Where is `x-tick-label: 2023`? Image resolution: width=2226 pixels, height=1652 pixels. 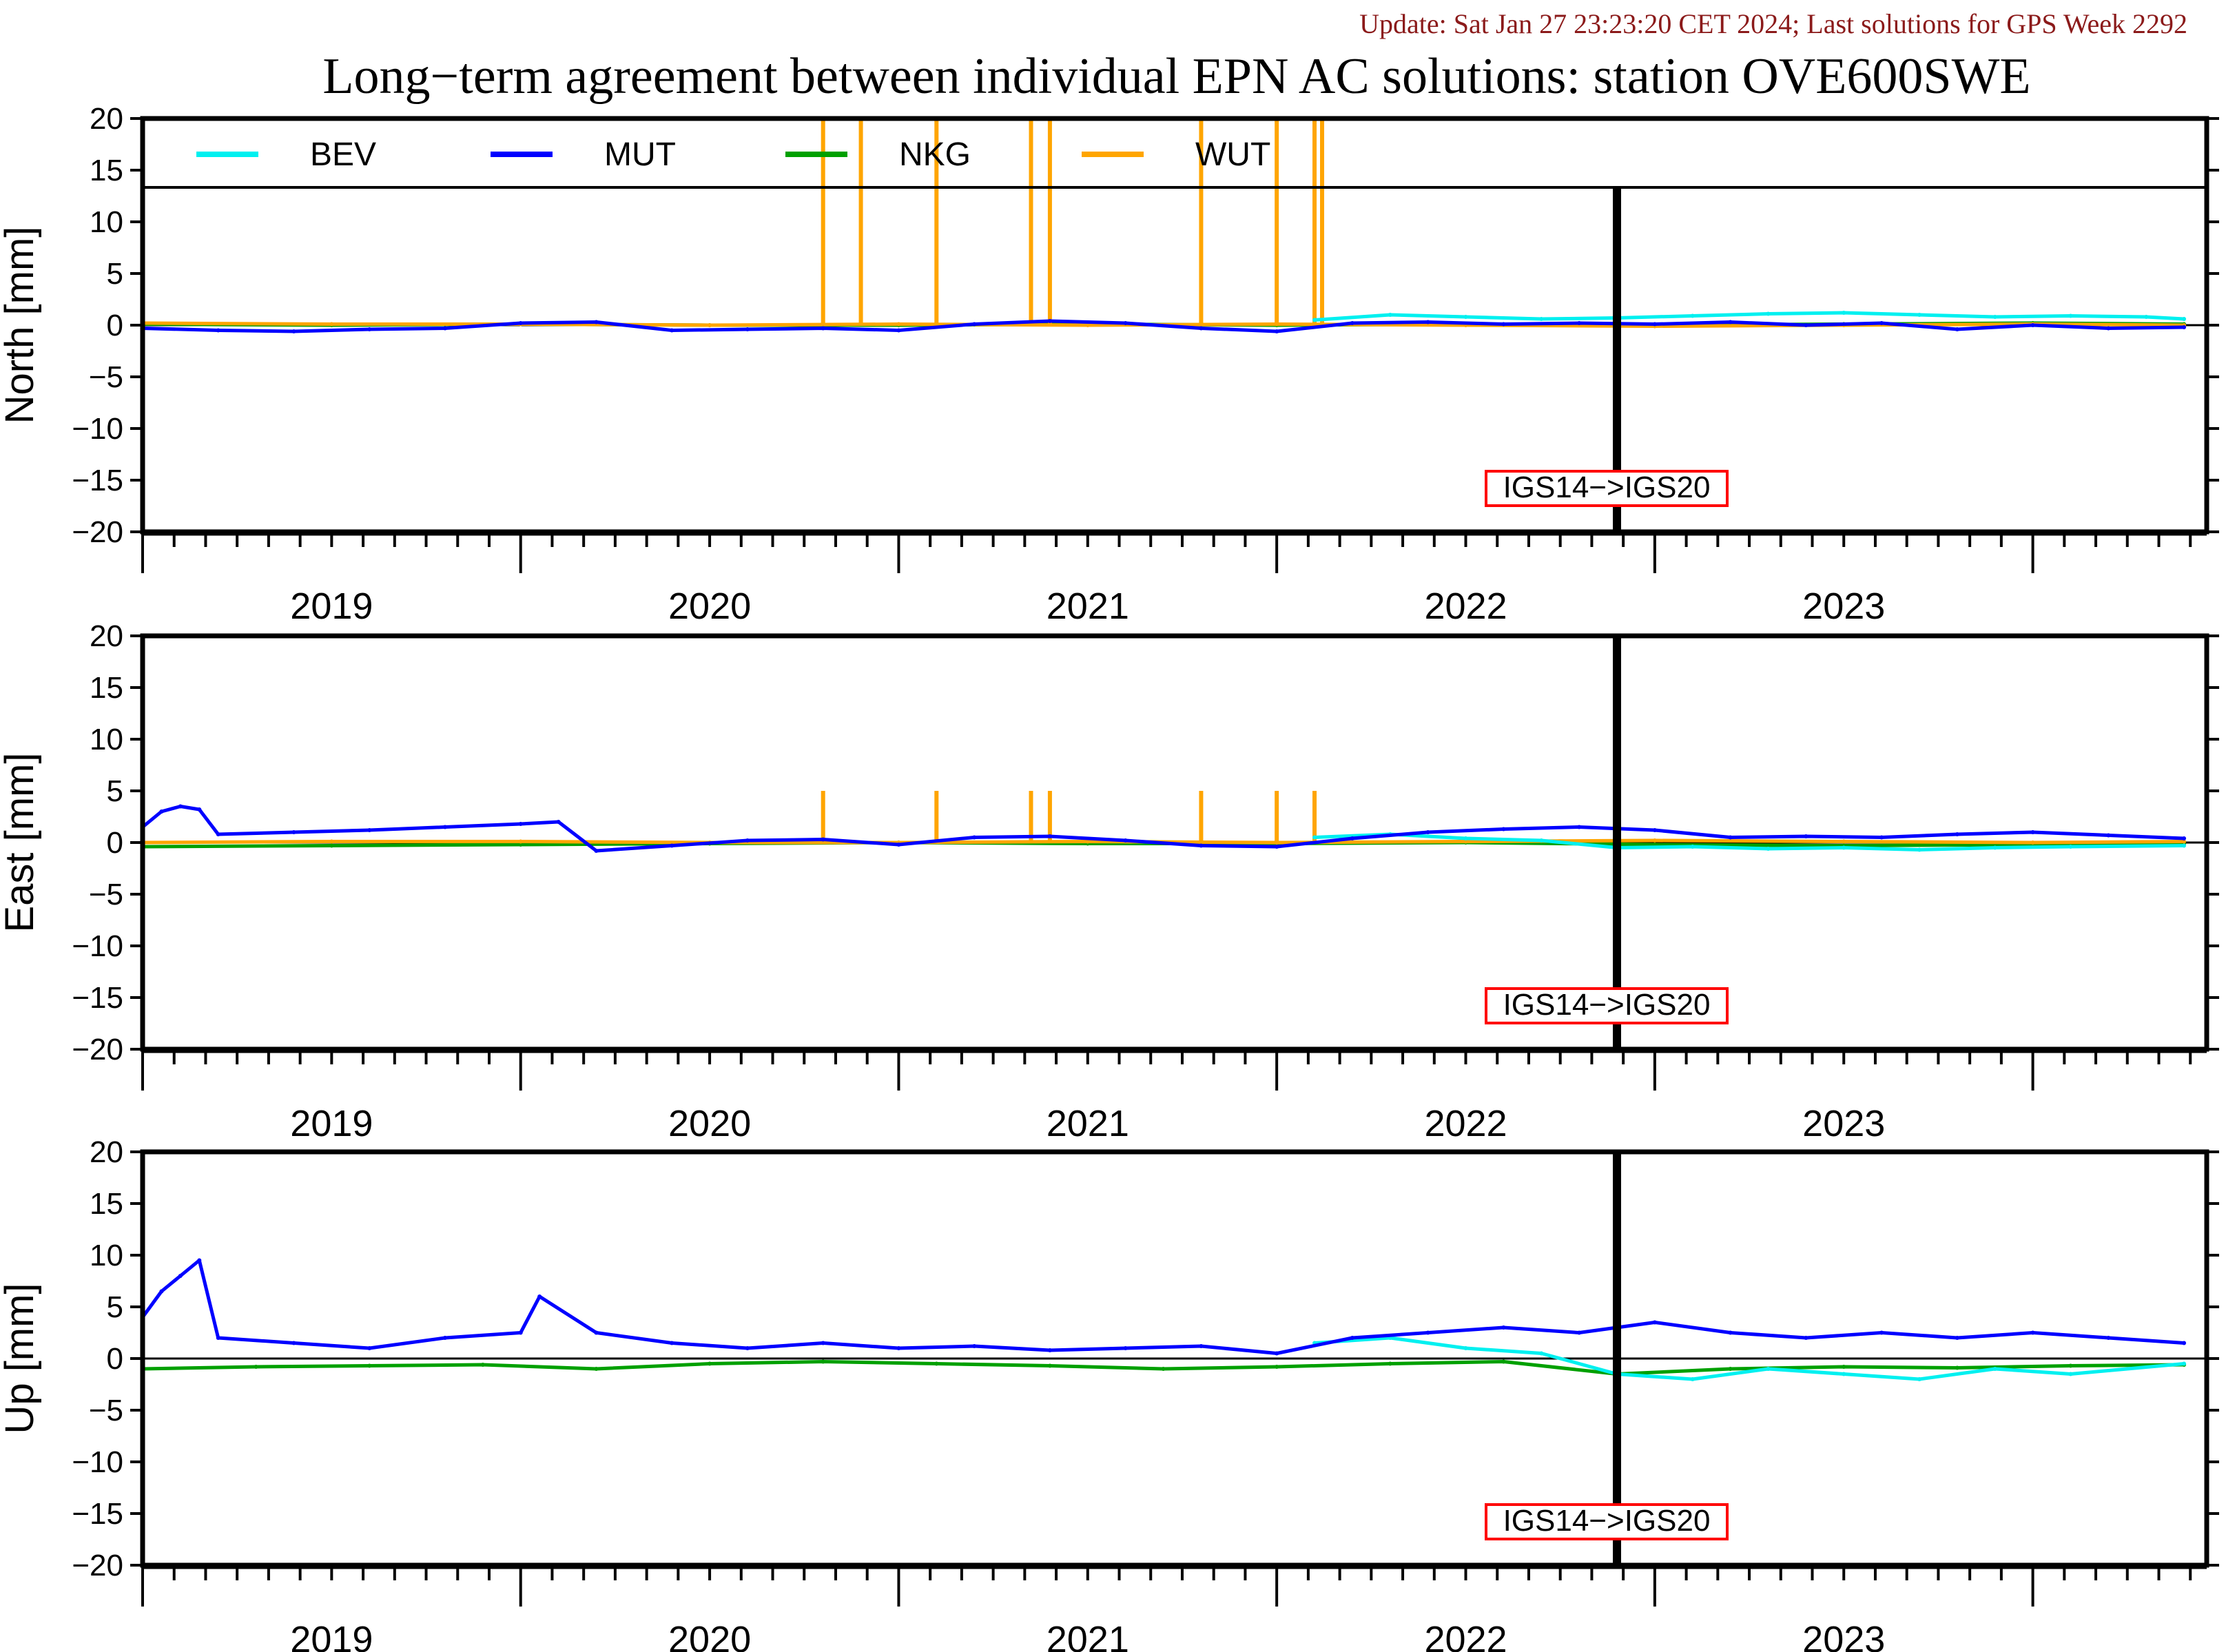 x-tick-label: 2023 is located at coordinates (1843, 606).